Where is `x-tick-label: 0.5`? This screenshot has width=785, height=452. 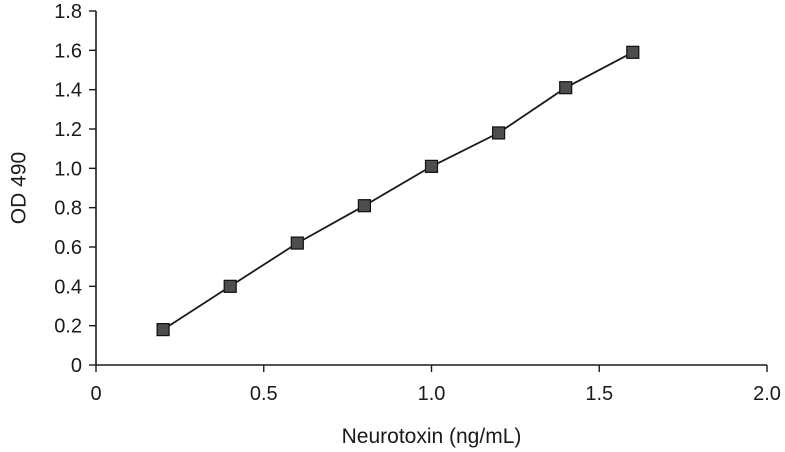
x-tick-label: 0.5 is located at coordinates (264, 394).